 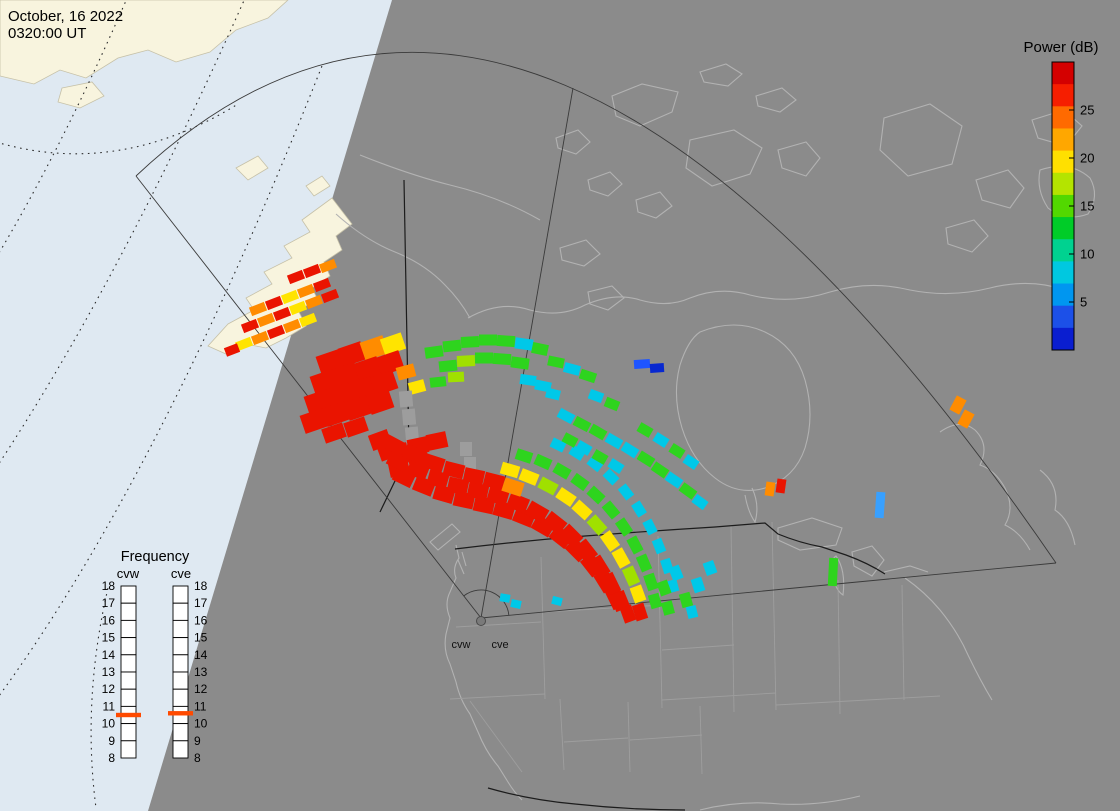 I want to click on island-banks, so click(x=645, y=105).